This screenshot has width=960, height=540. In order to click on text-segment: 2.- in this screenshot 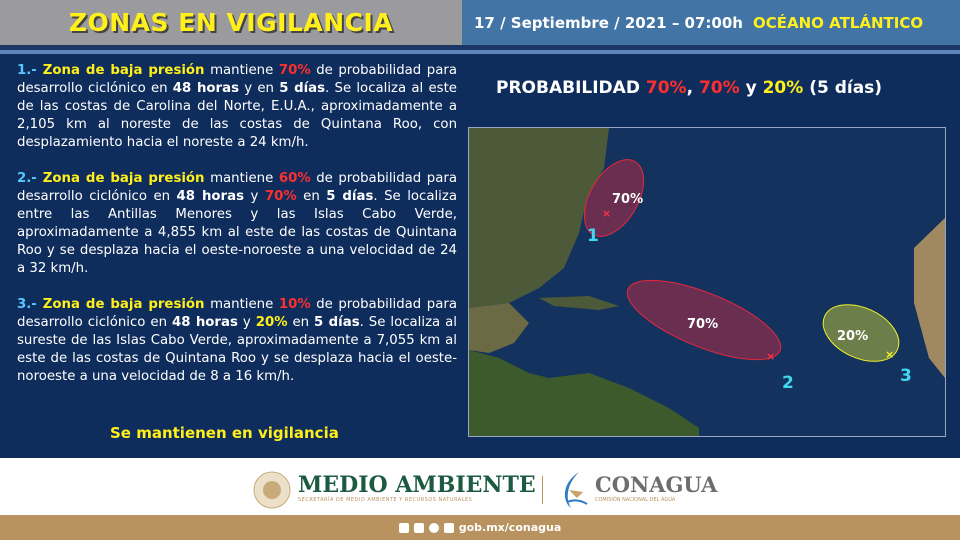, I will do `click(30, 178)`.